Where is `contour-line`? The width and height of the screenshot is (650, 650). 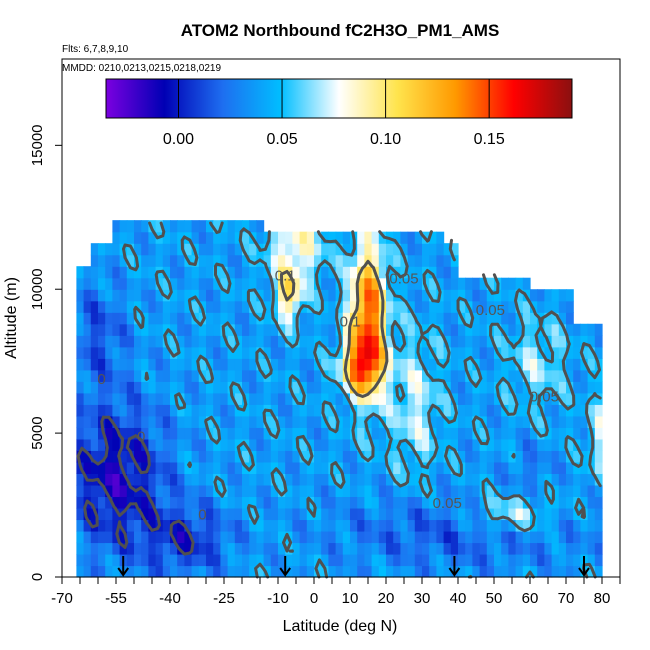 contour-line is located at coordinates (334, 328).